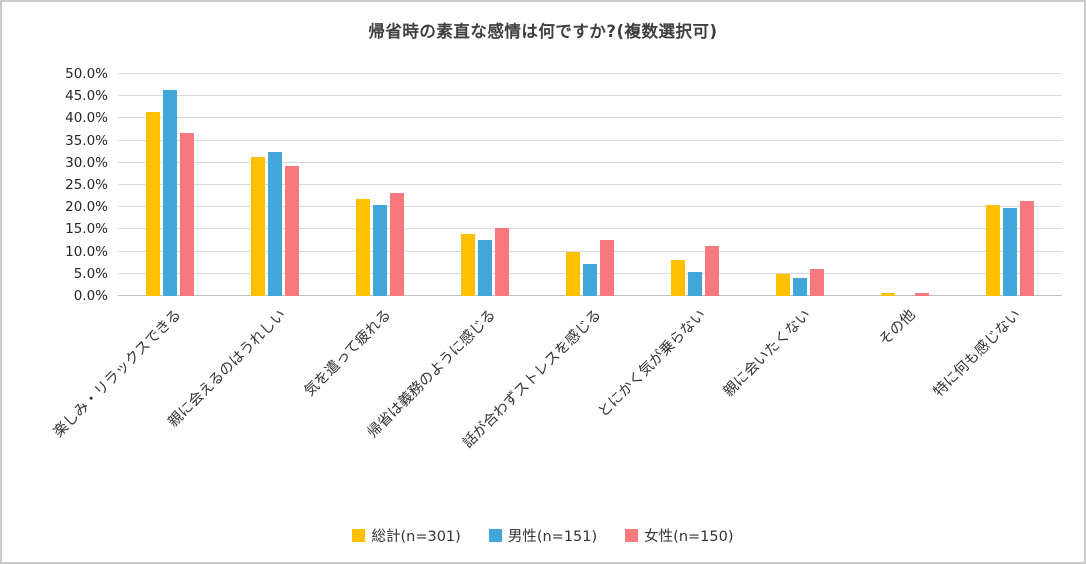 This screenshot has width=1086, height=564. I want to click on y-tick-label: 30.0%, so click(86, 162).